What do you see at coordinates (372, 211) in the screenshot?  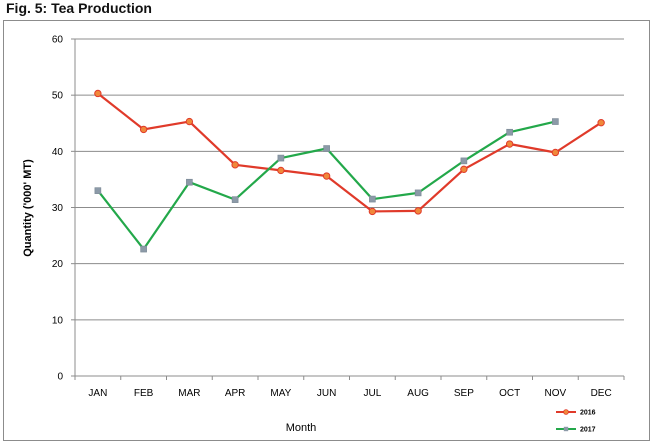 I see `data-point-2016-jul` at bounding box center [372, 211].